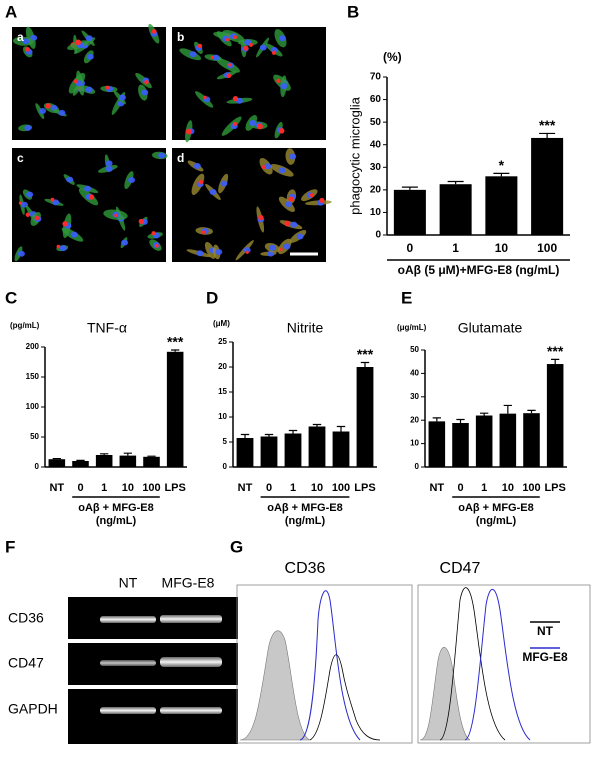 This screenshot has width=600, height=757. I want to click on image-label: d, so click(180, 158).